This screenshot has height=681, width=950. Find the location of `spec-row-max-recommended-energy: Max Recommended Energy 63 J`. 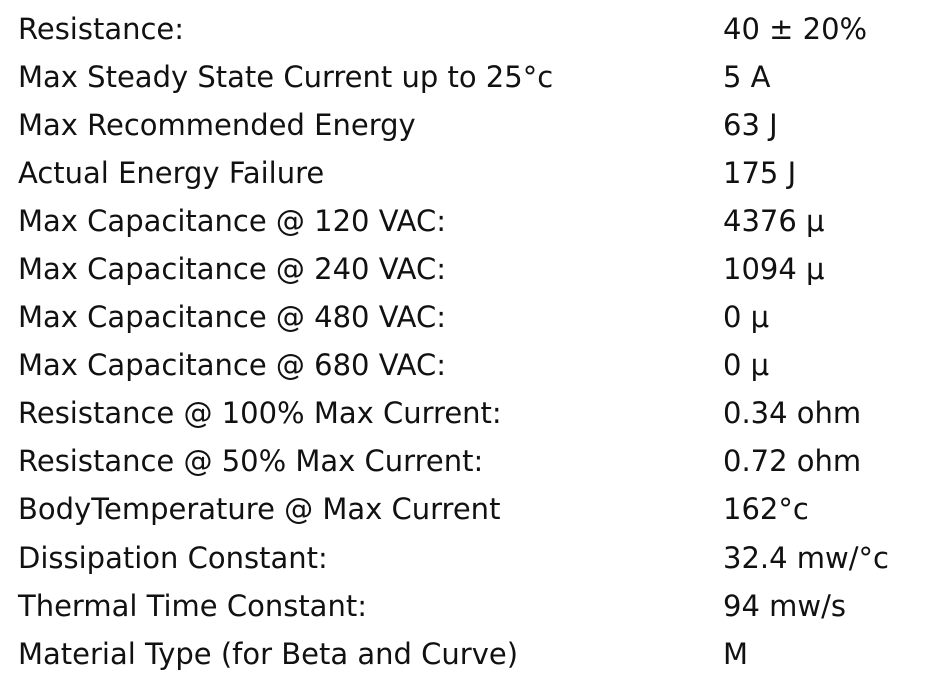

spec-row-max-recommended-energy: Max Recommended Energy 63 J is located at coordinates (475, 125).